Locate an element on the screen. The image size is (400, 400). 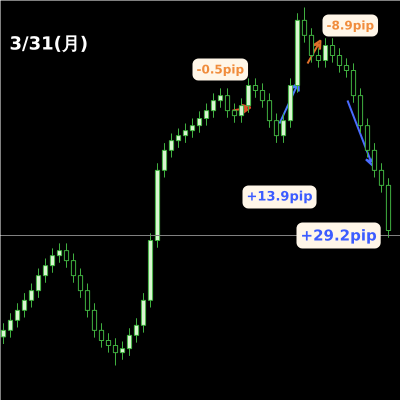
annotation: -8.9pip is located at coordinates (350, 25).